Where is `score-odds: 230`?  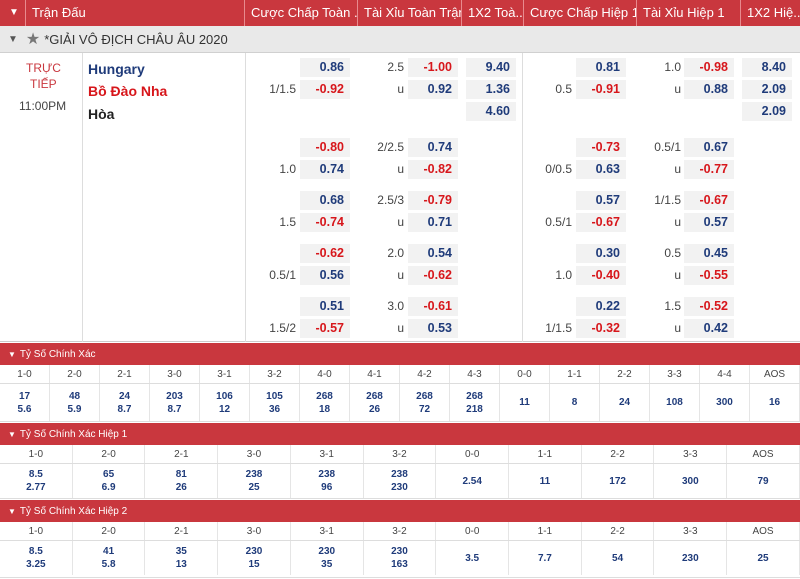 score-odds: 230 is located at coordinates (691, 558).